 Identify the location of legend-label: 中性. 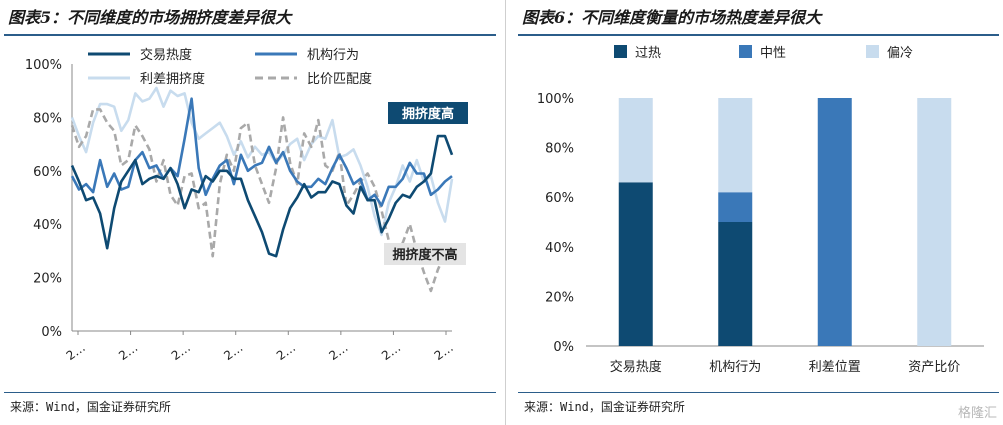
(773, 53).